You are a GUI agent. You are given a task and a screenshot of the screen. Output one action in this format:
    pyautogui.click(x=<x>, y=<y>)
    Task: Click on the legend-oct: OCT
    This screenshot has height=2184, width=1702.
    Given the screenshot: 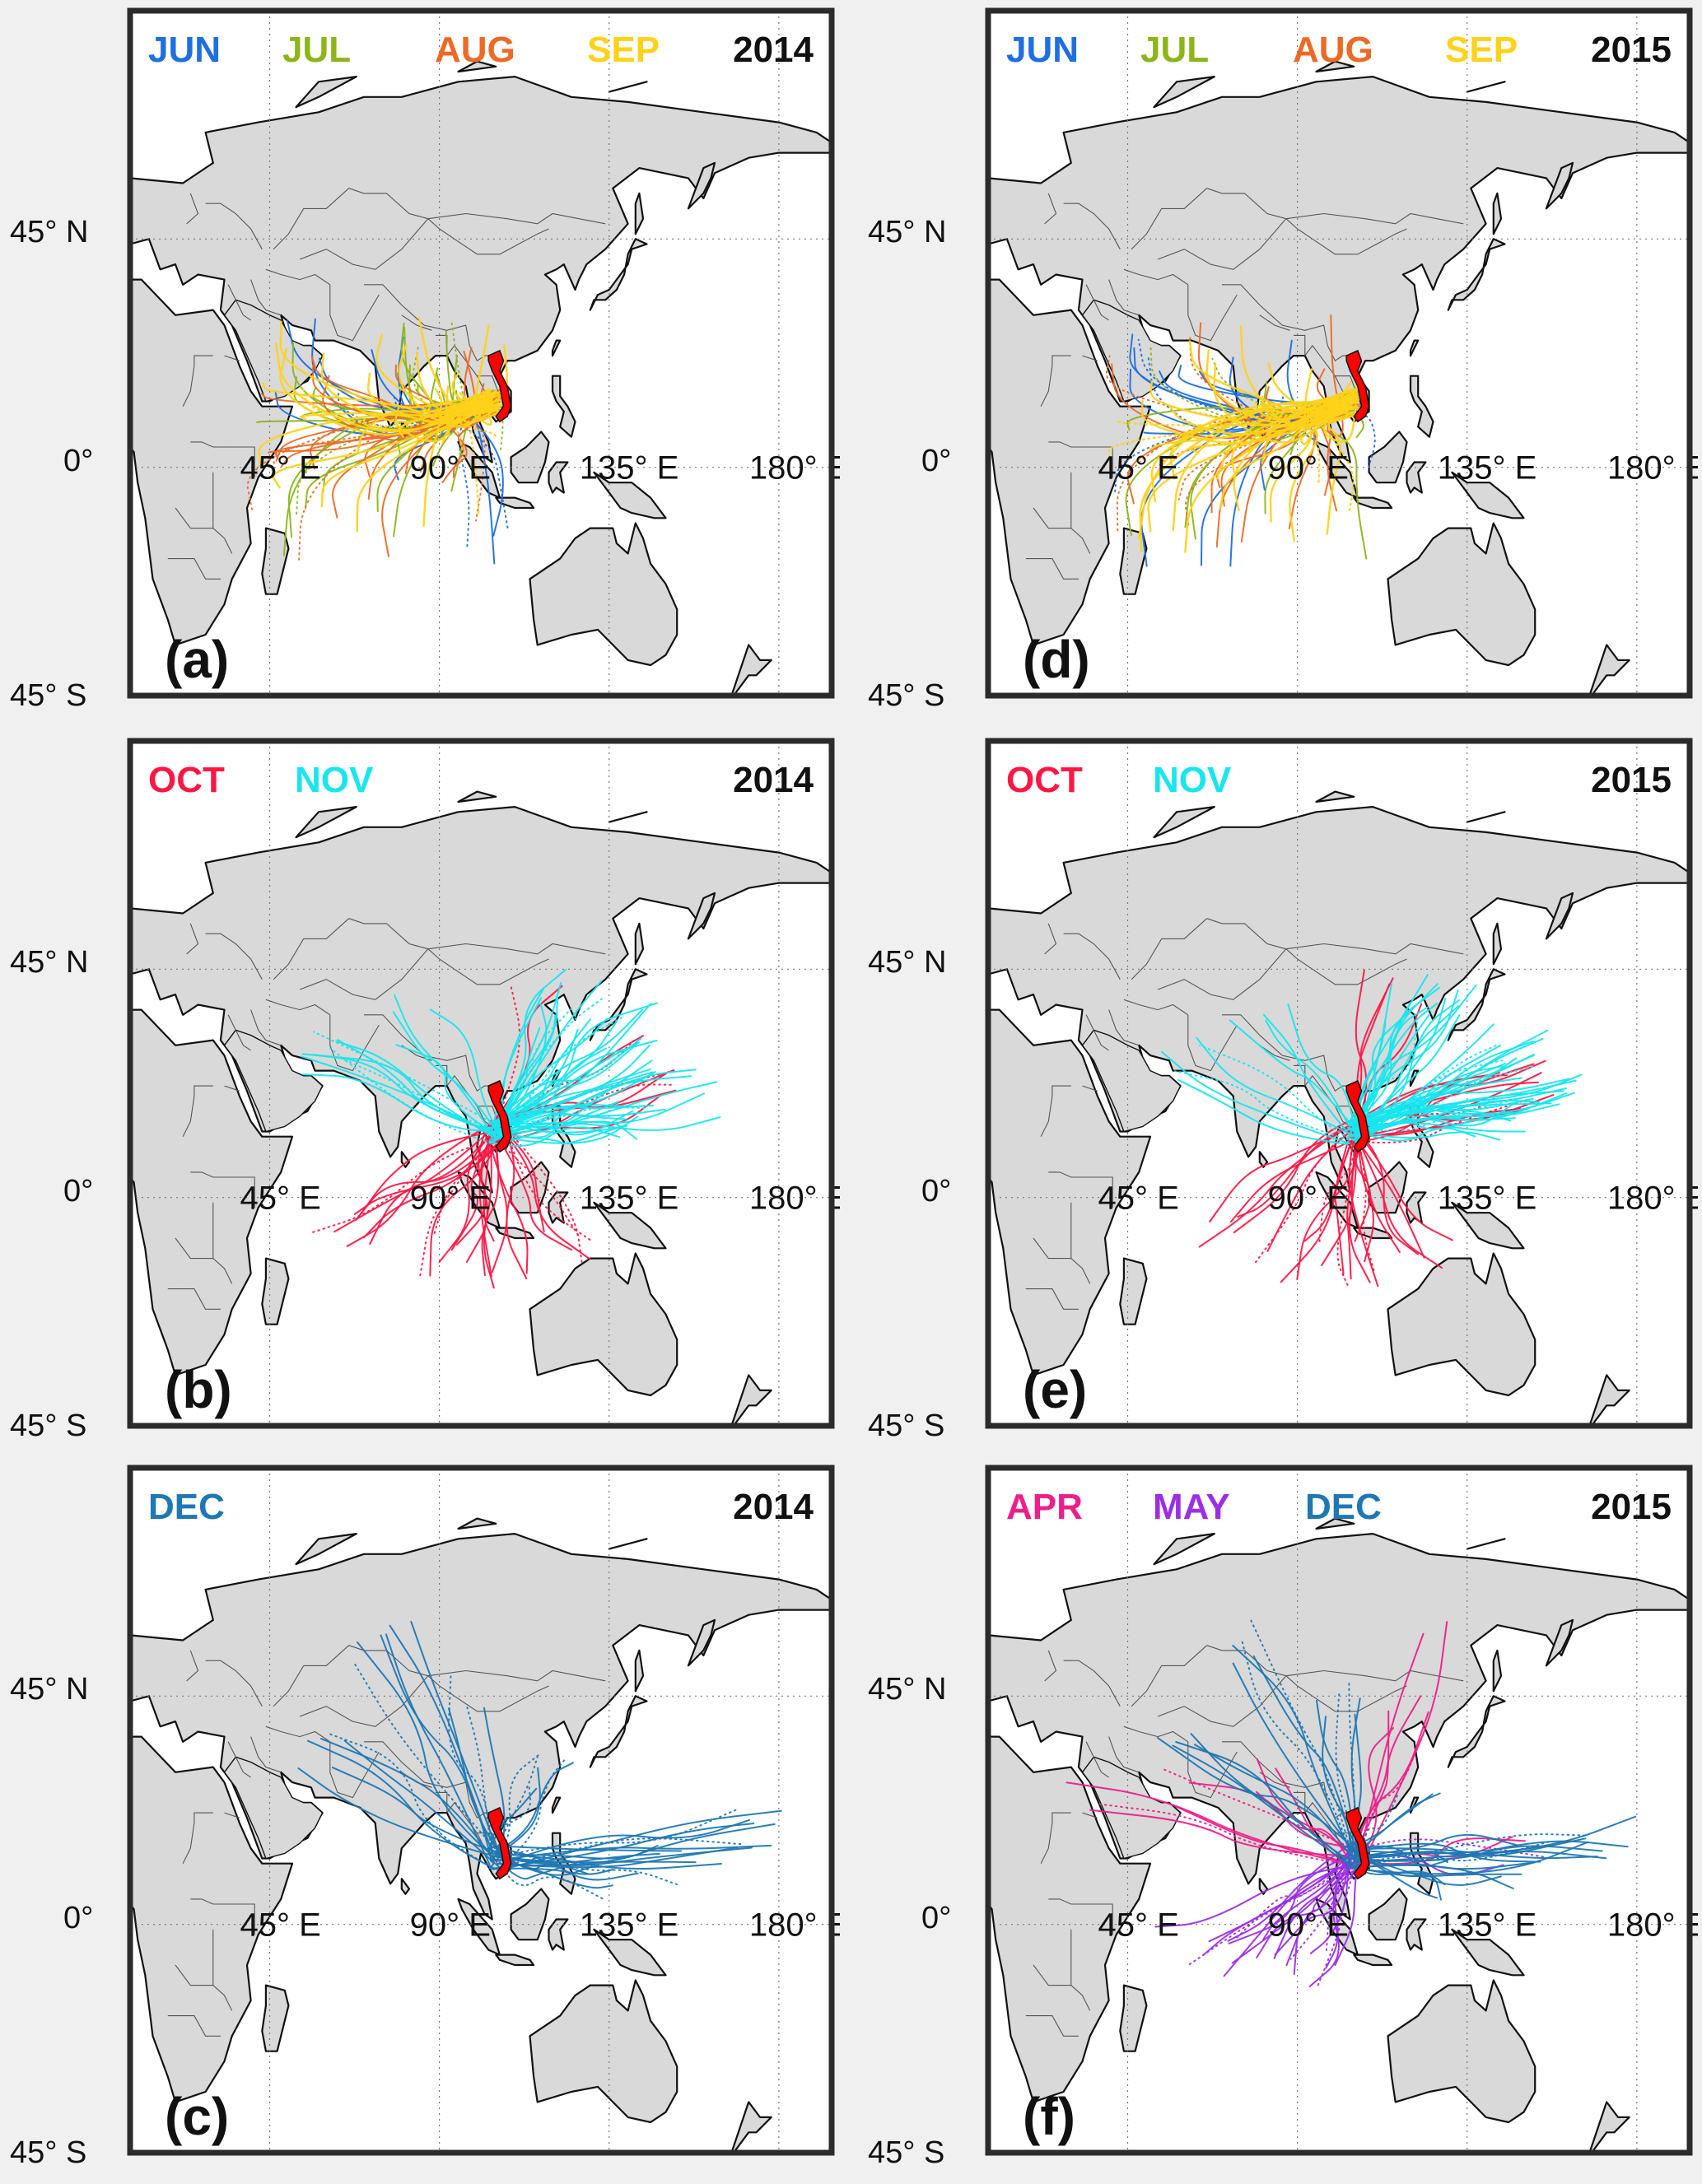 What is the action you would take?
    pyautogui.click(x=186, y=780)
    